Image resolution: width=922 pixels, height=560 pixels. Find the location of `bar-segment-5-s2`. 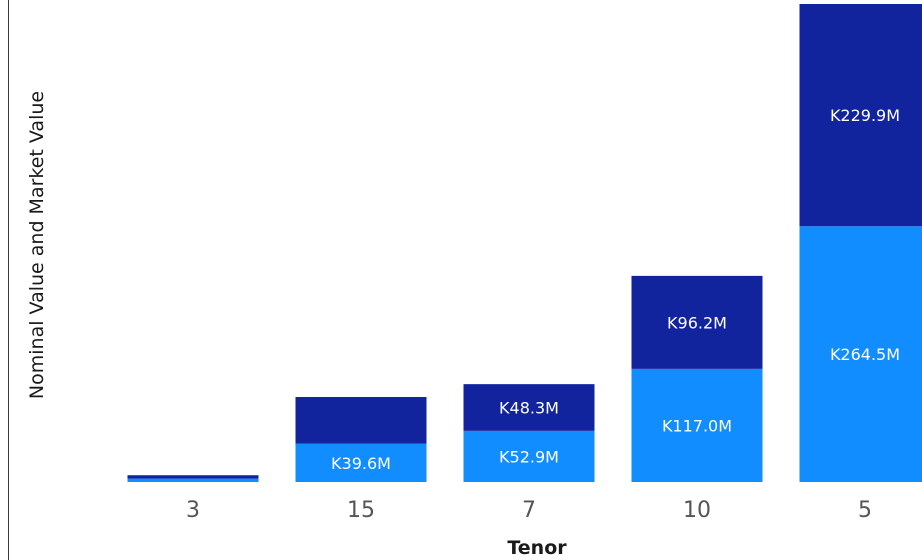

bar-segment-5-s2 is located at coordinates (860, 115).